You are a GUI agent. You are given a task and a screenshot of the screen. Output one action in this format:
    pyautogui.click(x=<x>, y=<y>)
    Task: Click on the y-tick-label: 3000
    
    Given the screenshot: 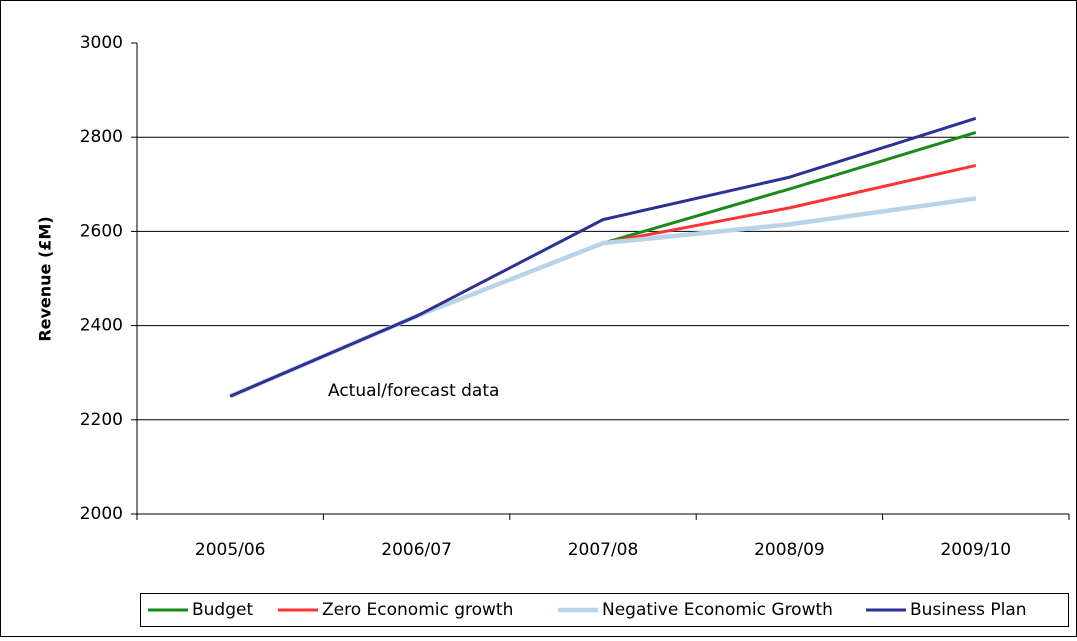 What is the action you would take?
    pyautogui.click(x=101, y=43)
    